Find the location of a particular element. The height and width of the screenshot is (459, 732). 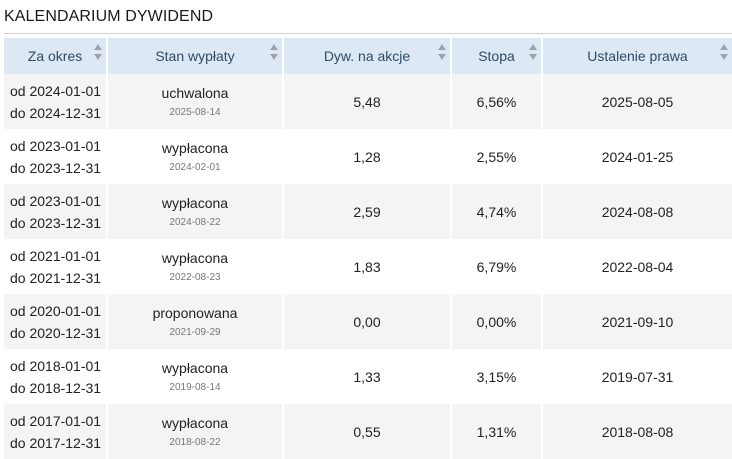

dividend-cell: 0,00 is located at coordinates (367, 321).